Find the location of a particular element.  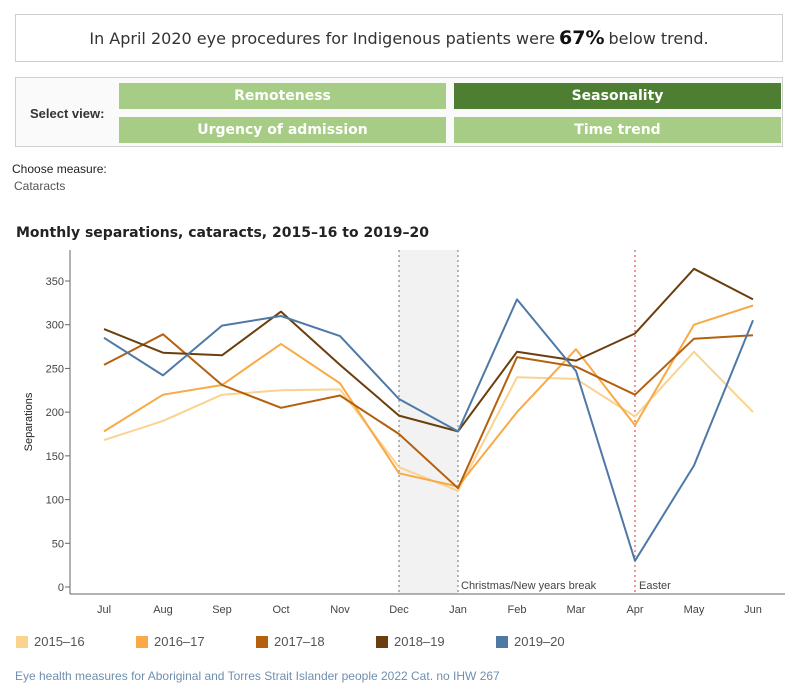

y-tick-label: 100 is located at coordinates (55, 501).